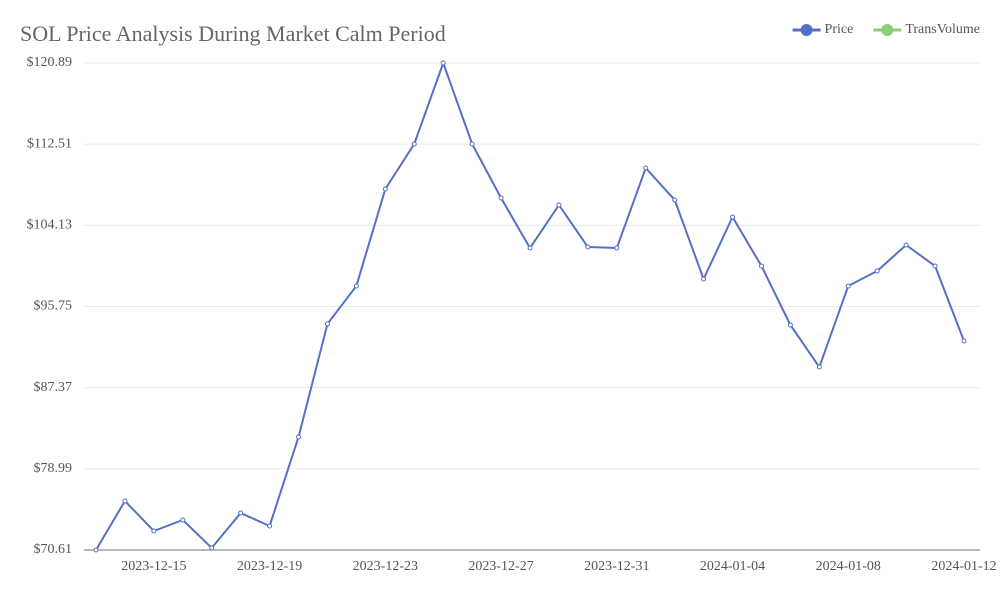 The height and width of the screenshot is (600, 1000). I want to click on legend-label: Price, so click(839, 29).